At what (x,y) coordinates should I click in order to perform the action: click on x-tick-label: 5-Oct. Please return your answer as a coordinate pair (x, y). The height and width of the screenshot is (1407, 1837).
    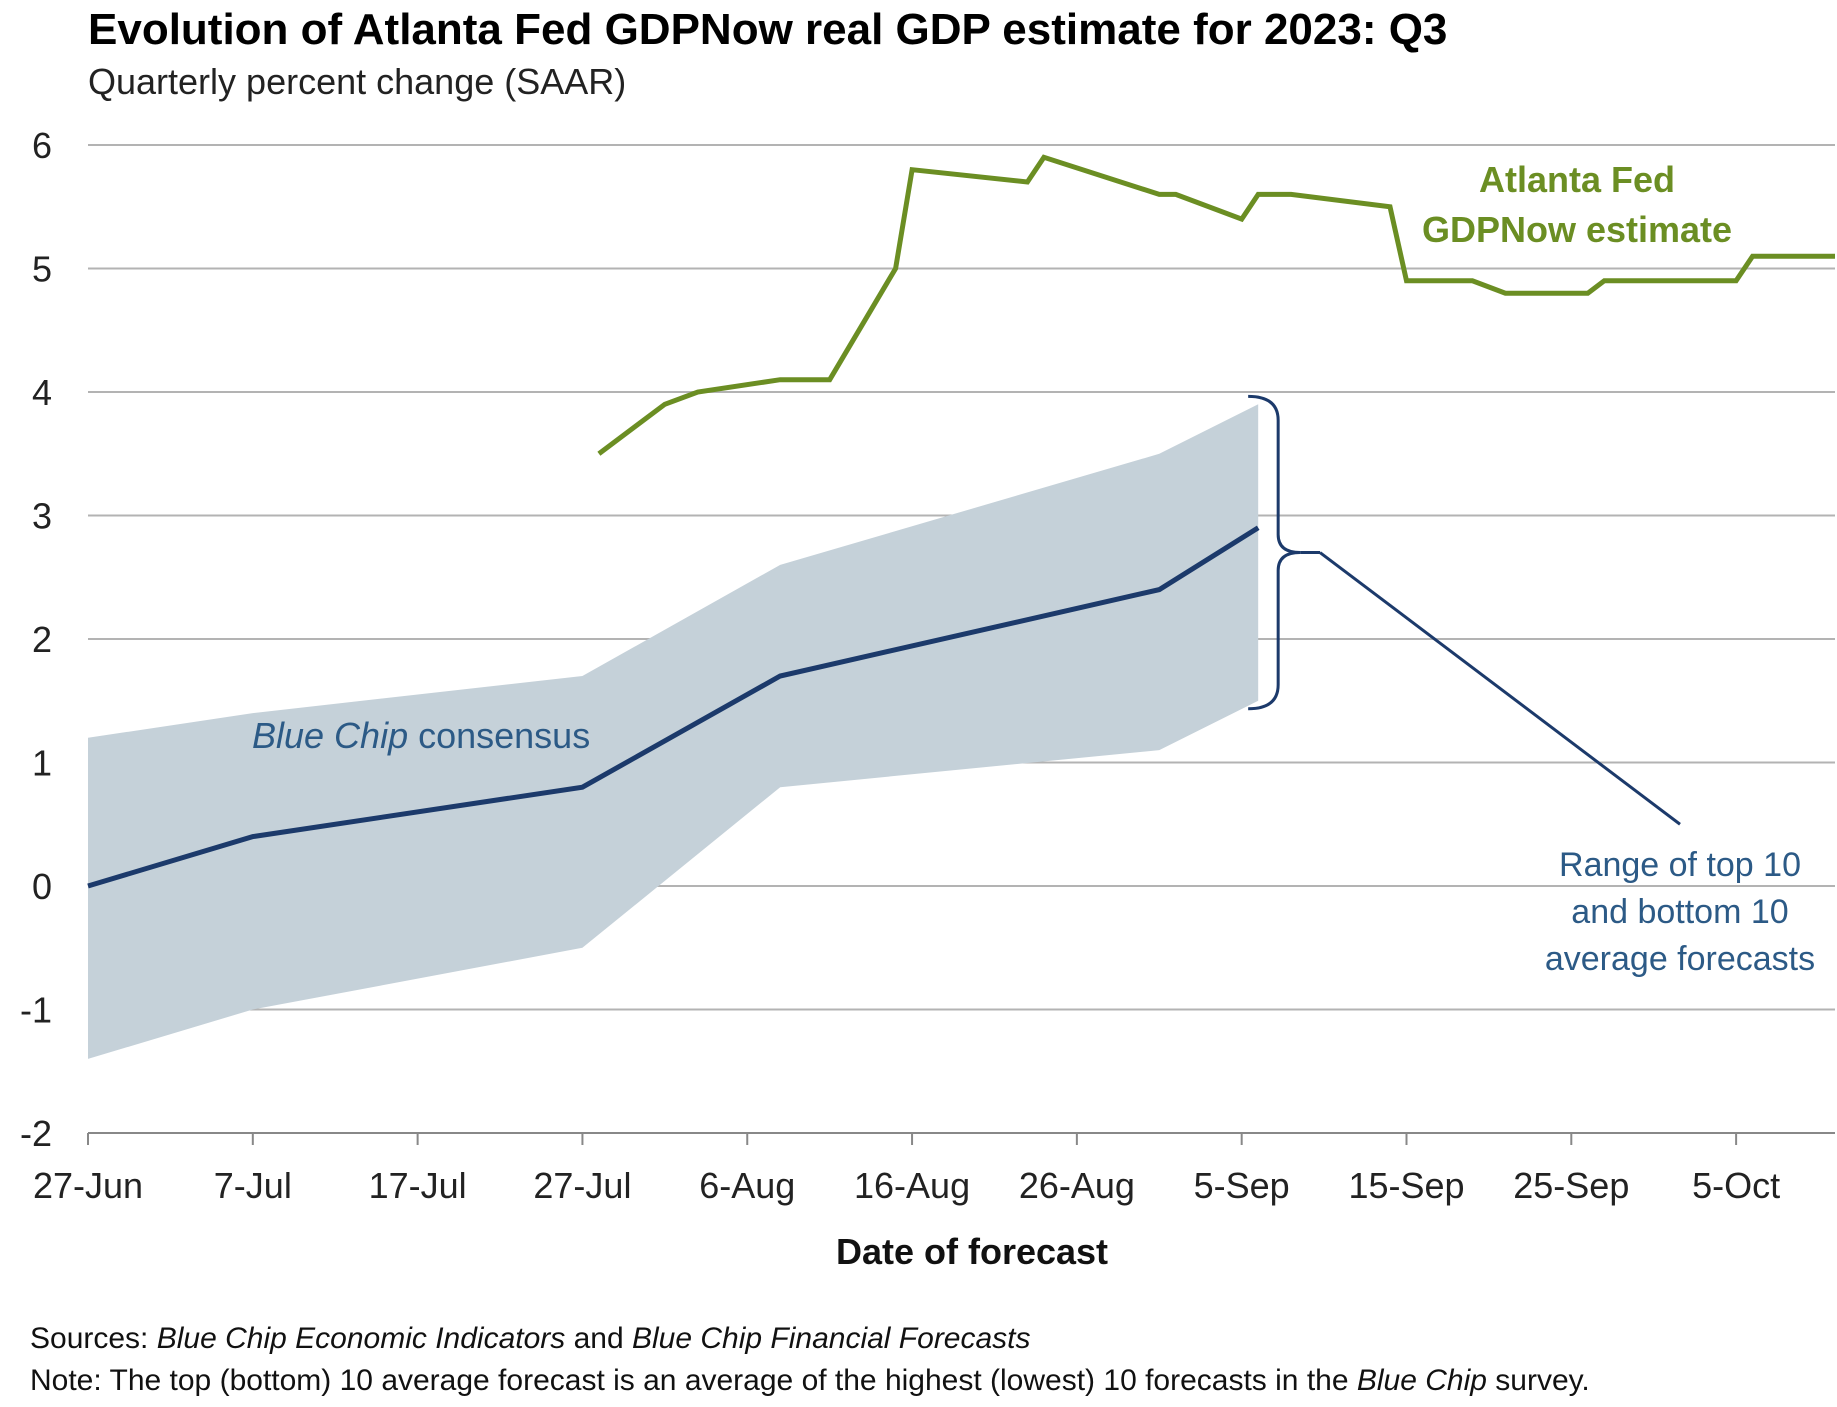
    Looking at the image, I should click on (1736, 1185).